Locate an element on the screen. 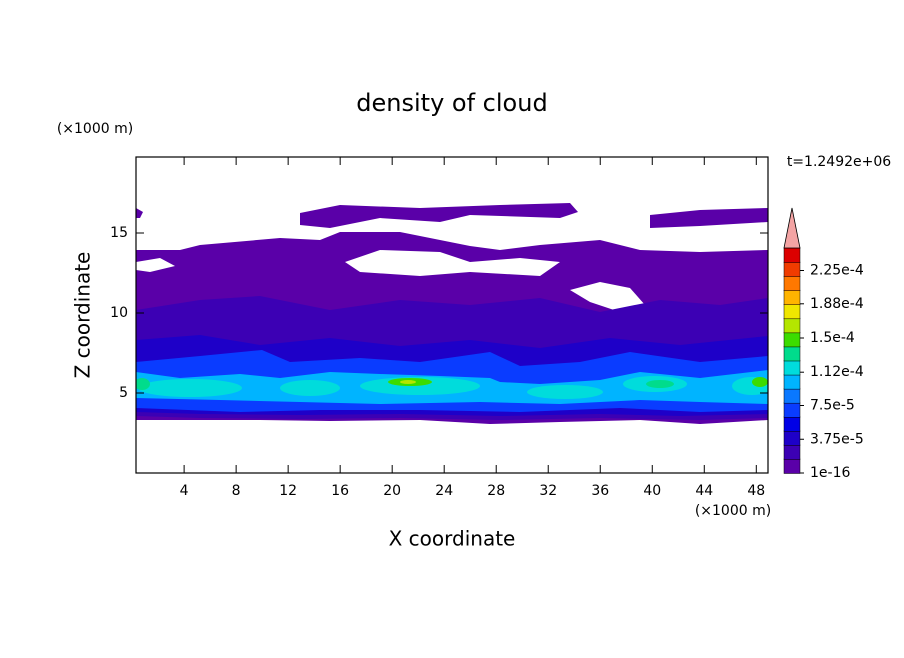  x-tick-label: 20 is located at coordinates (392, 491).